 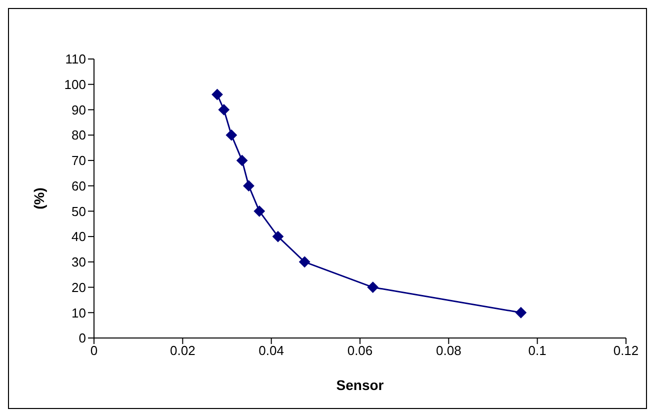 I want to click on y-tick-label: 90, so click(x=79, y=110).